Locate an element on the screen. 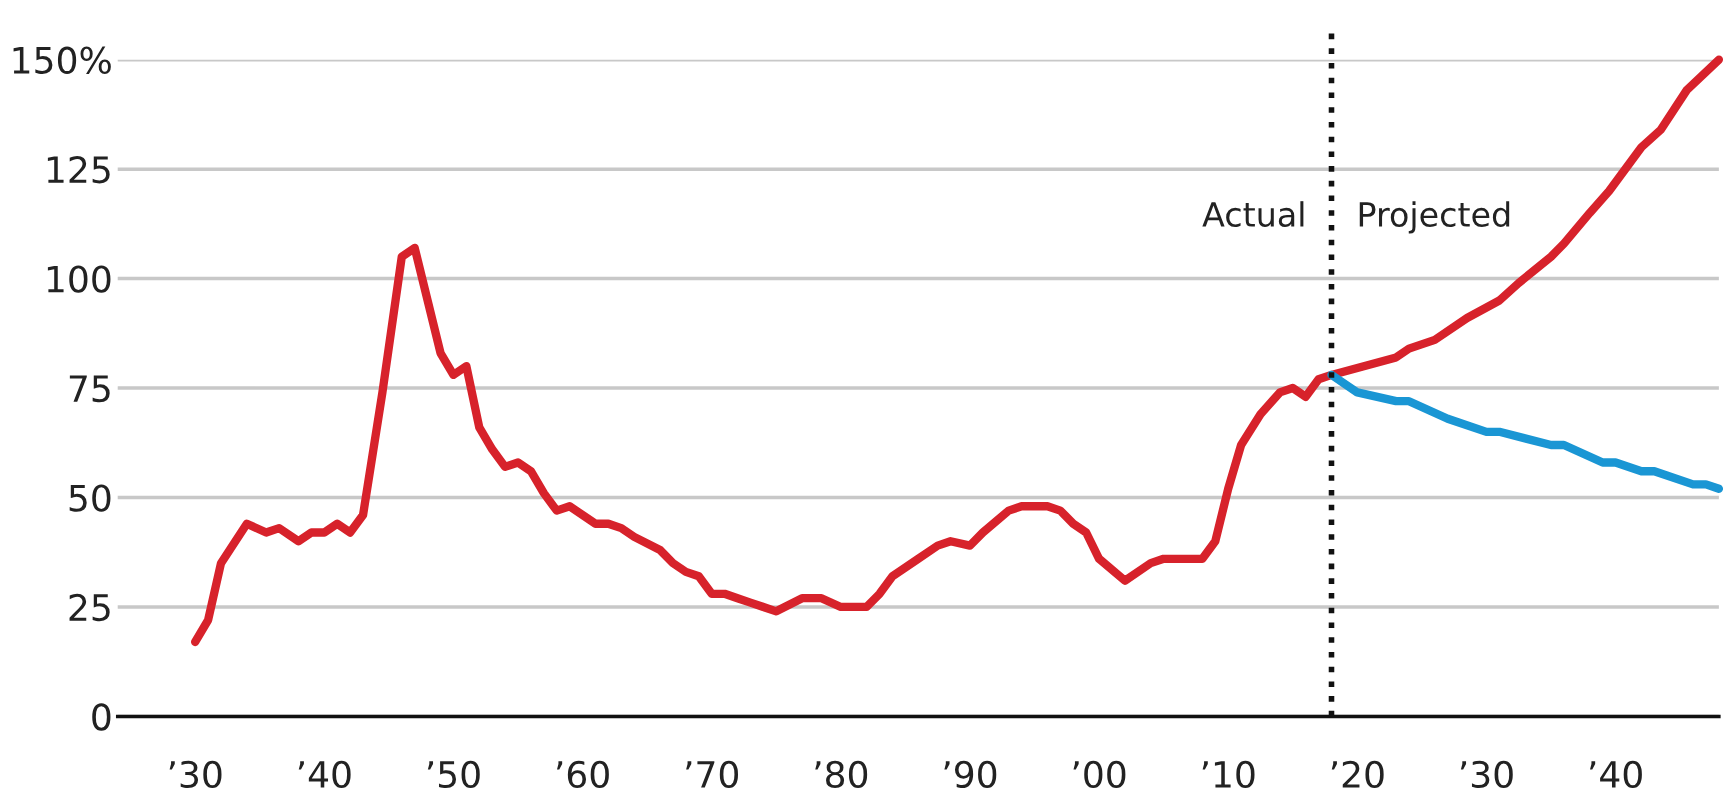 The width and height of the screenshot is (1731, 796). annotation: Projected is located at coordinates (1434, 217).